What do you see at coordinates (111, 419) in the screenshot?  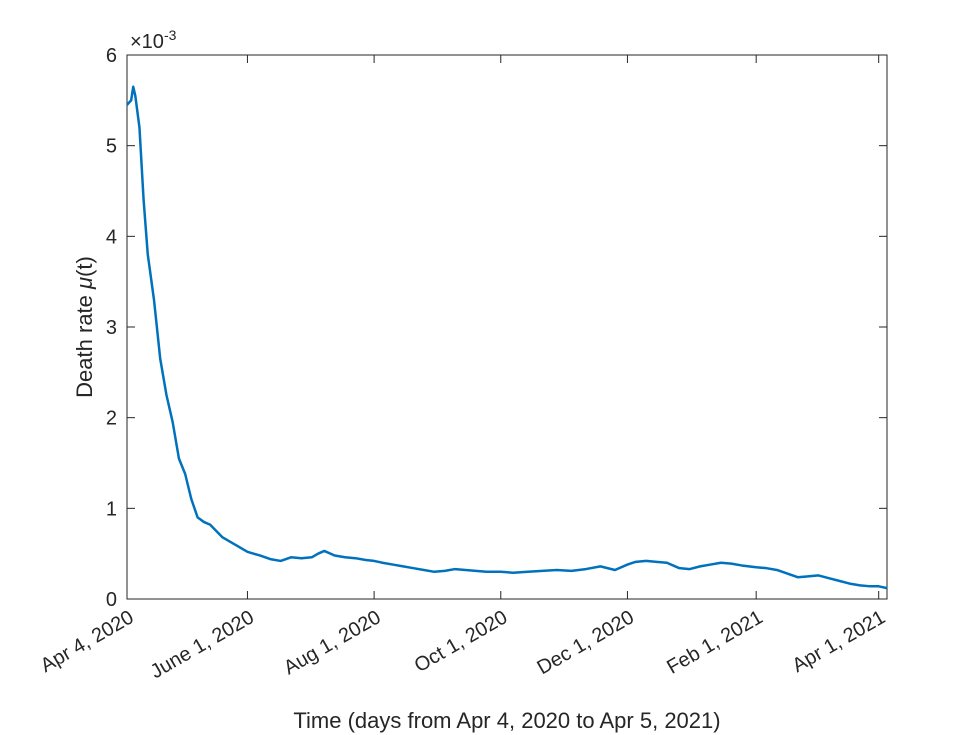 I see `y-tick-label: 2` at bounding box center [111, 419].